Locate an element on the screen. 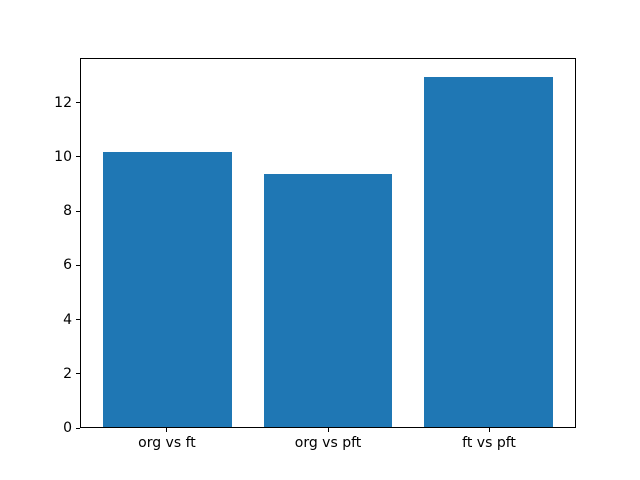 The height and width of the screenshot is (480, 640). x-tick-label-ft-vs-pft: ft vs pft is located at coordinates (489, 443).